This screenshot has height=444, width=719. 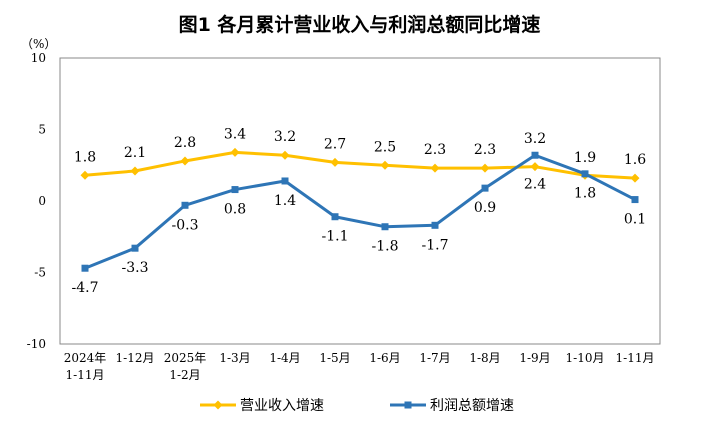 What do you see at coordinates (135, 358) in the screenshot?
I see `x-tick-label: 1-12月` at bounding box center [135, 358].